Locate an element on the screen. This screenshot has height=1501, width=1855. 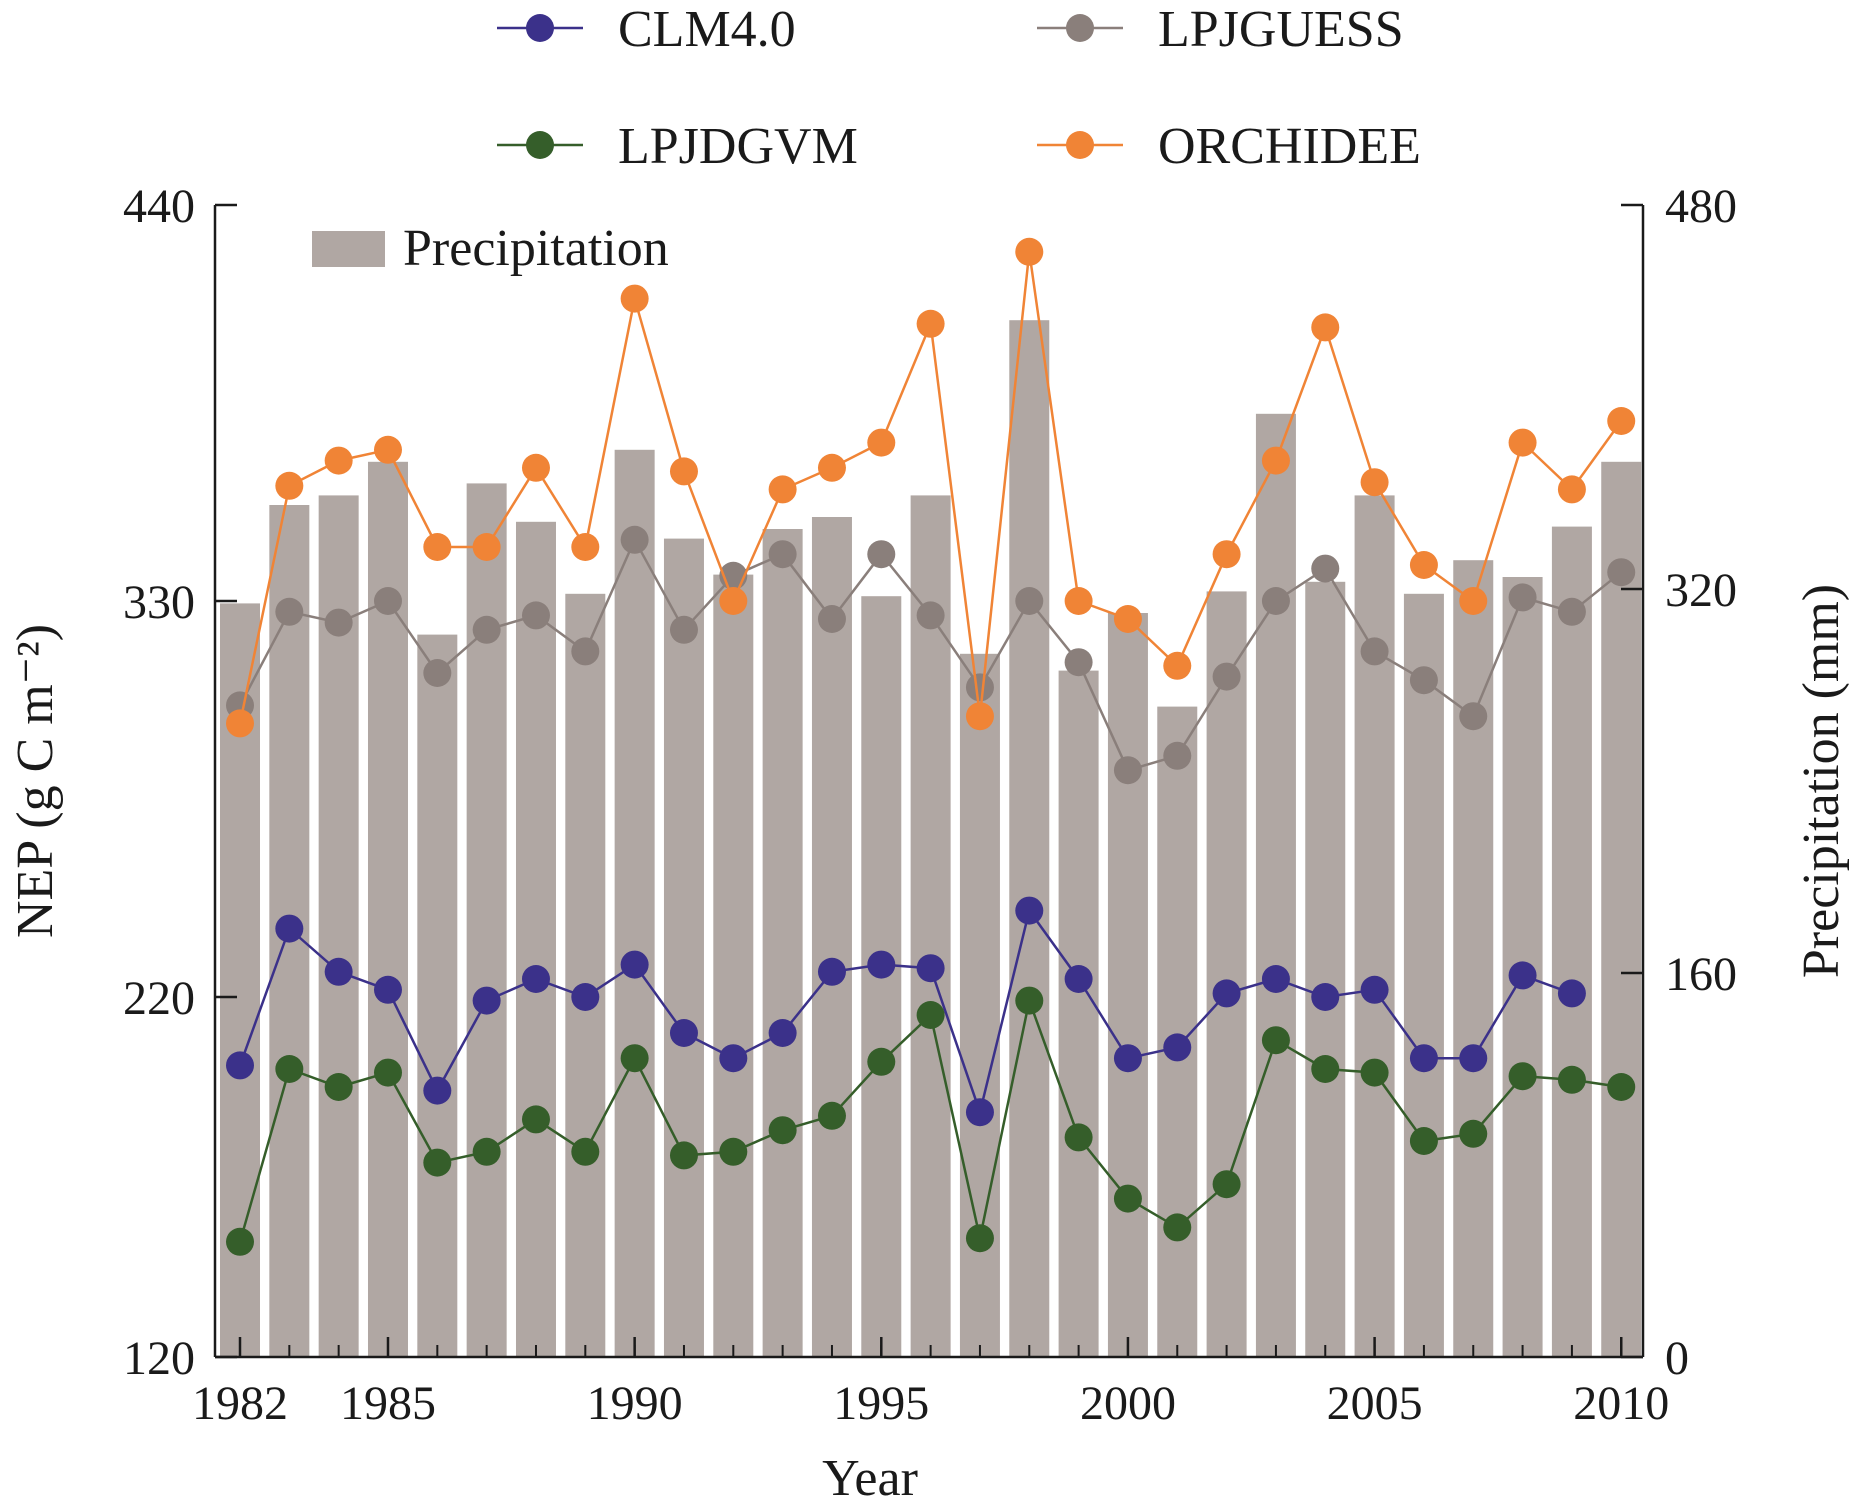
precip-bar-2006 is located at coordinates (1423, 975).